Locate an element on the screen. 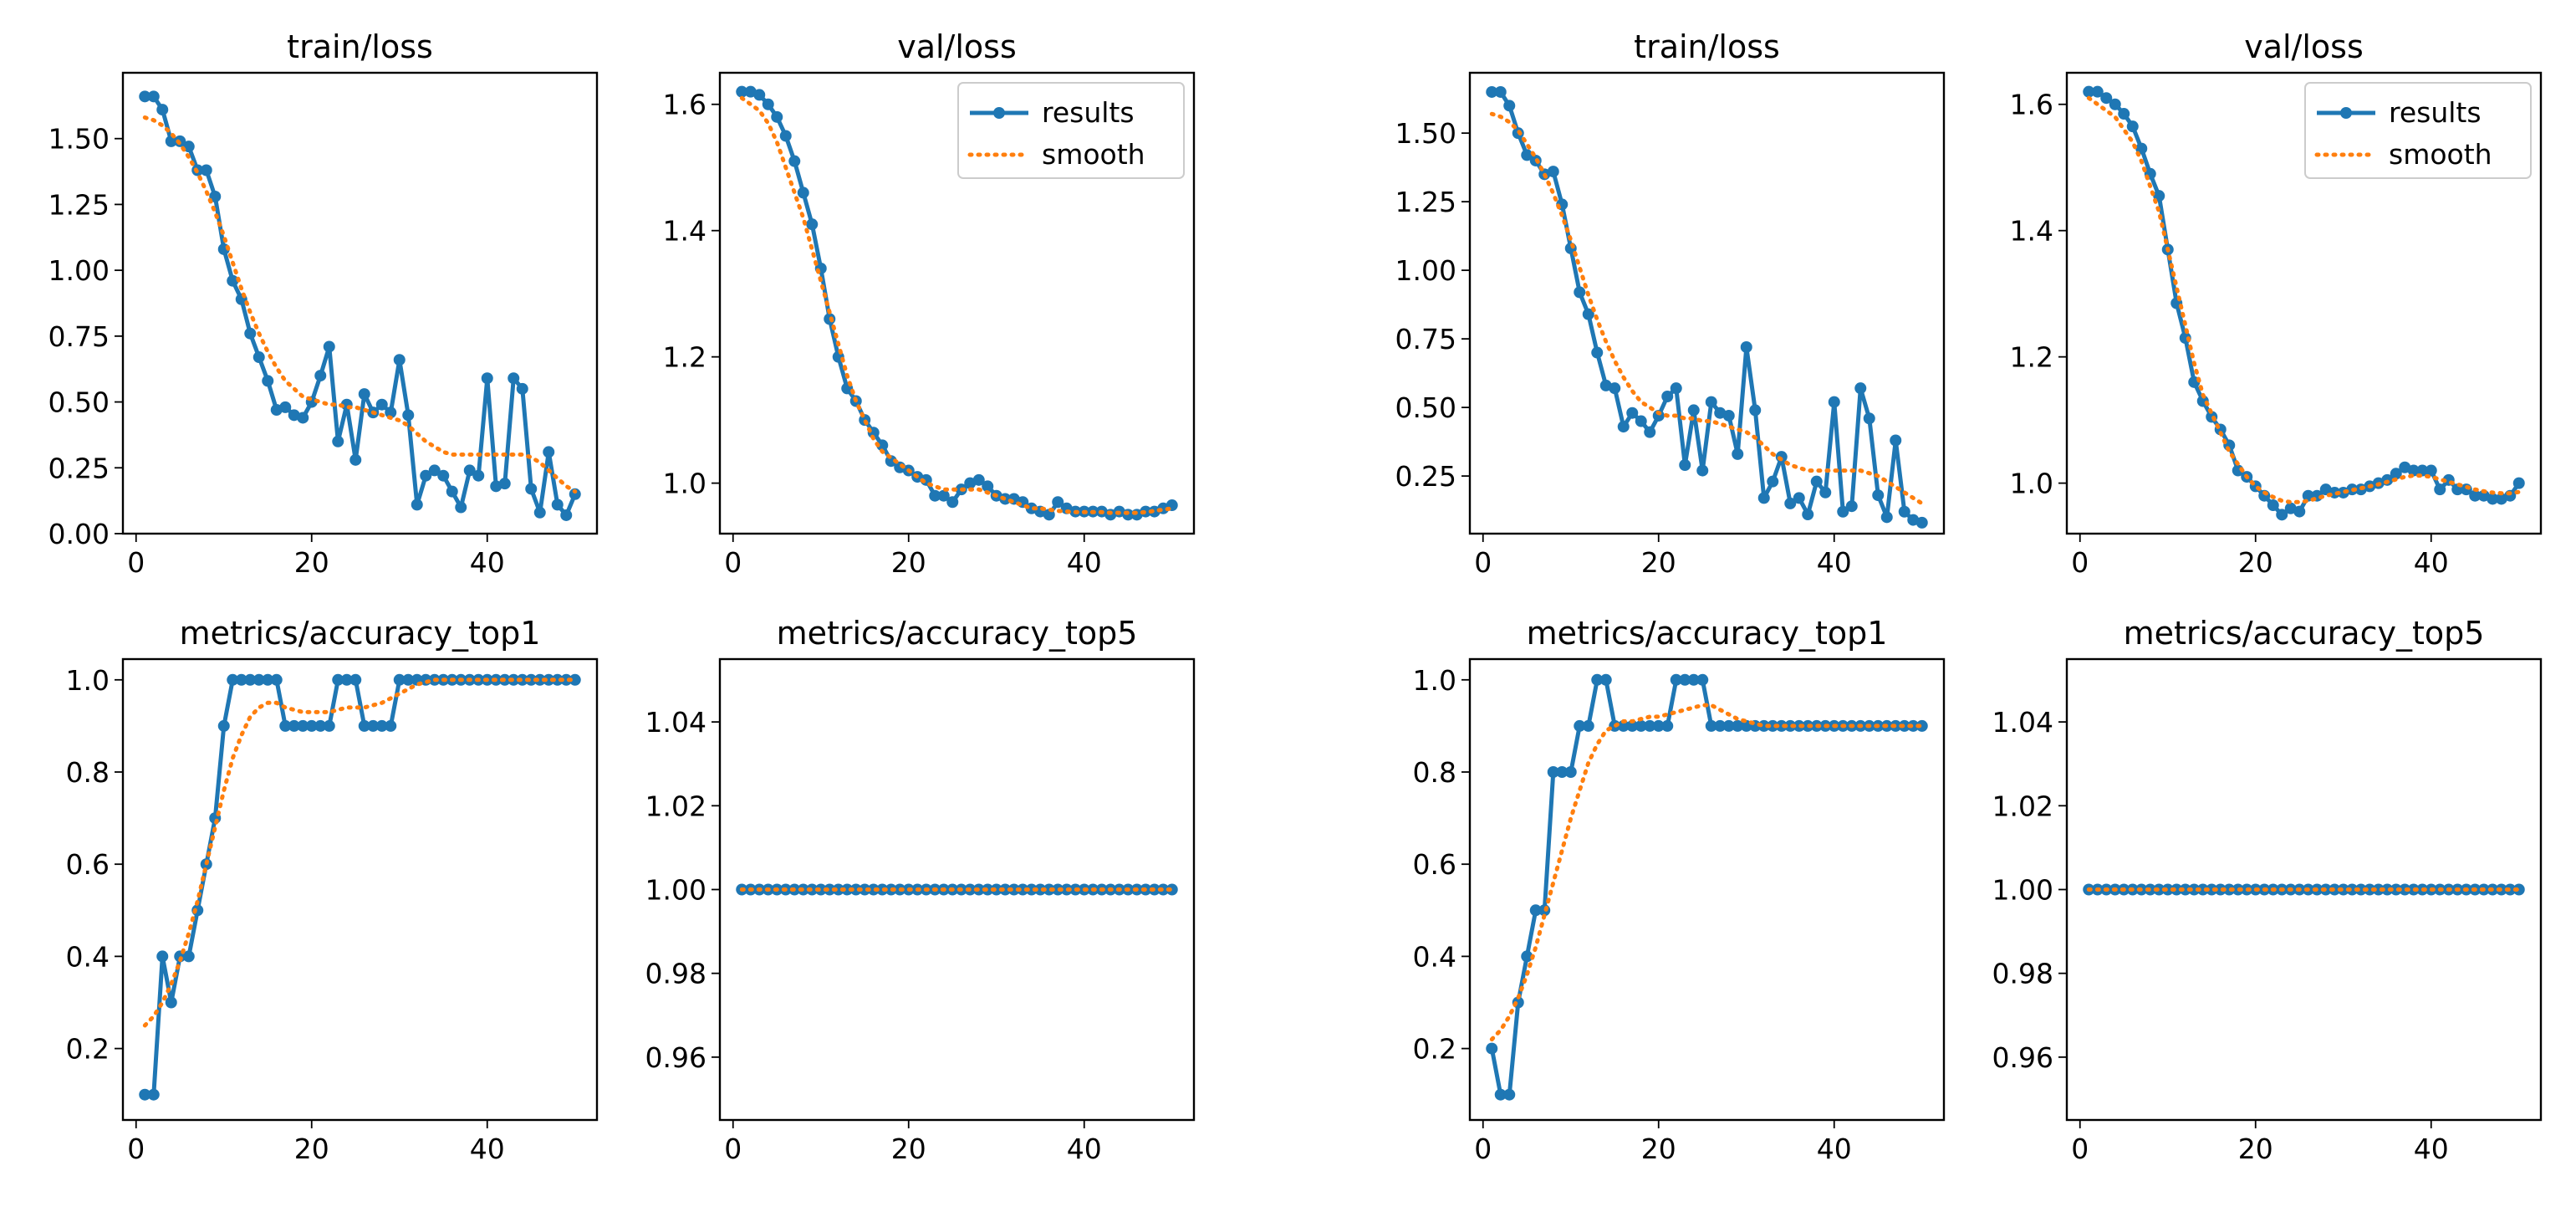 This screenshot has width=2576, height=1217. y-tick-label: 1.6 is located at coordinates (2032, 105).